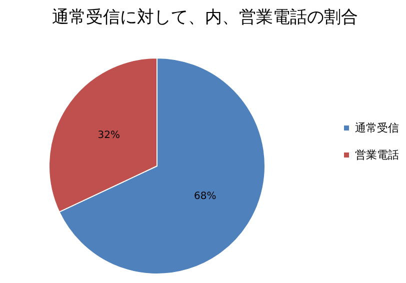 This screenshot has height=283, width=406. What do you see at coordinates (377, 155) in the screenshot?
I see `legend-label: 営業電話` at bounding box center [377, 155].